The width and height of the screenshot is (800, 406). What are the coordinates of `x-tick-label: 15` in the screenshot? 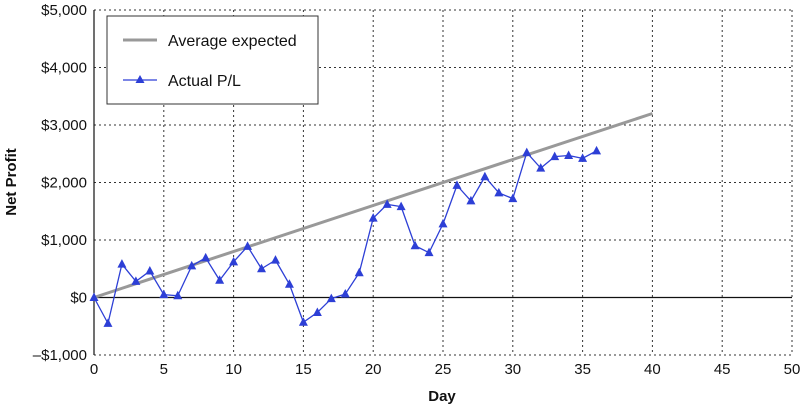 It's located at (303, 369).